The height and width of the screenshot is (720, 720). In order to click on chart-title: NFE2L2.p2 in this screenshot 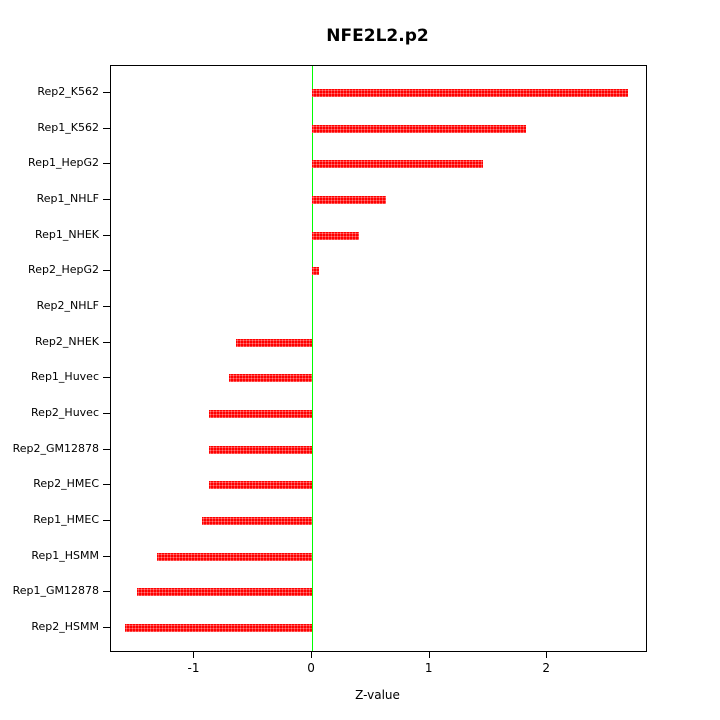, I will do `click(377, 36)`.